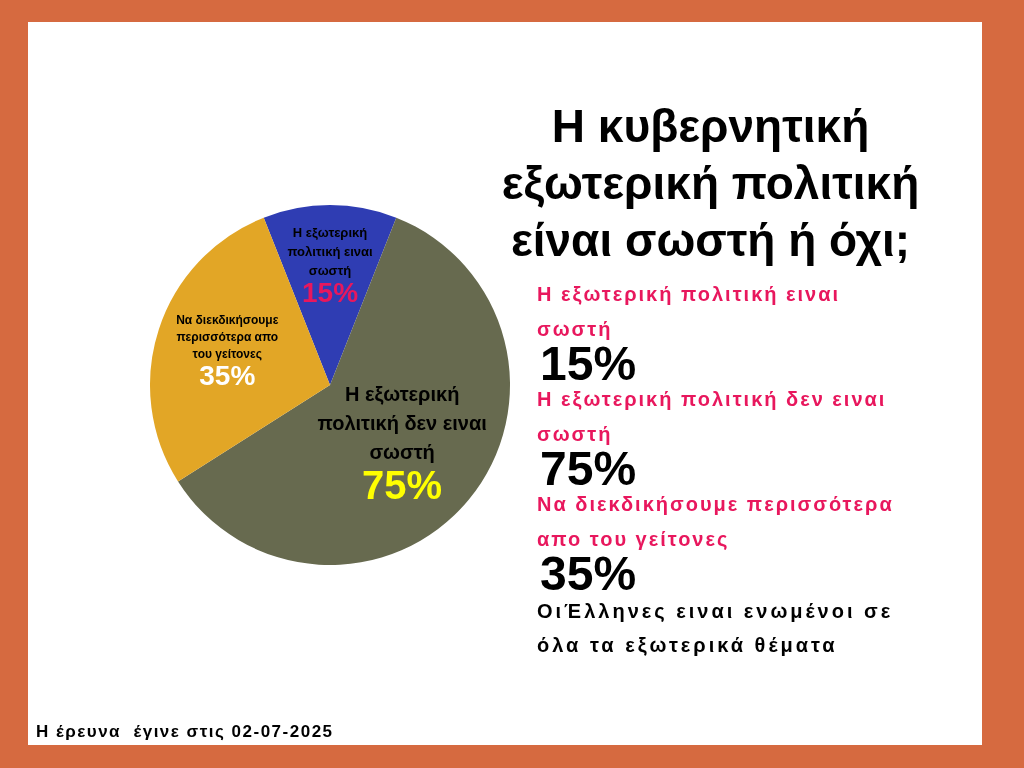 The height and width of the screenshot is (768, 1024). I want to click on category-label: Η εξωτερική πολιτική ειναι σωστή, so click(689, 311).